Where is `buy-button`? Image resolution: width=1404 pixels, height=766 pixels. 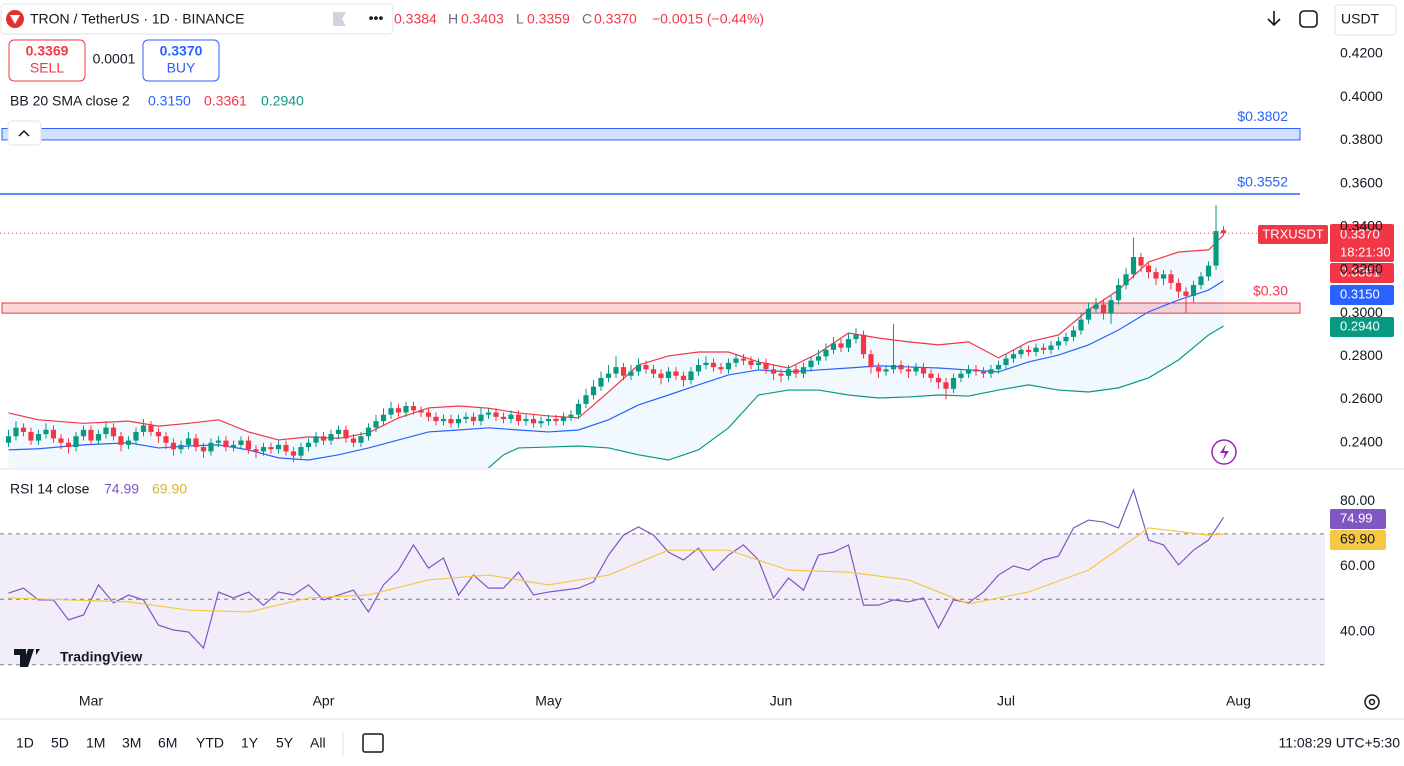
buy-button is located at coordinates (181, 60).